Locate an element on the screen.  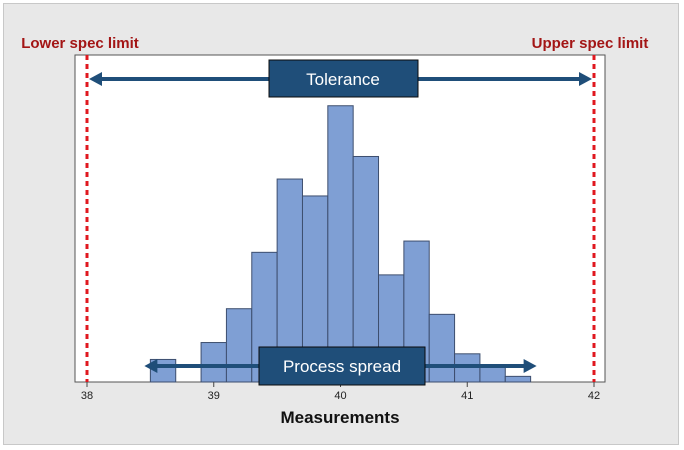
tolerance-label: Tolerance is located at coordinates (343, 79).